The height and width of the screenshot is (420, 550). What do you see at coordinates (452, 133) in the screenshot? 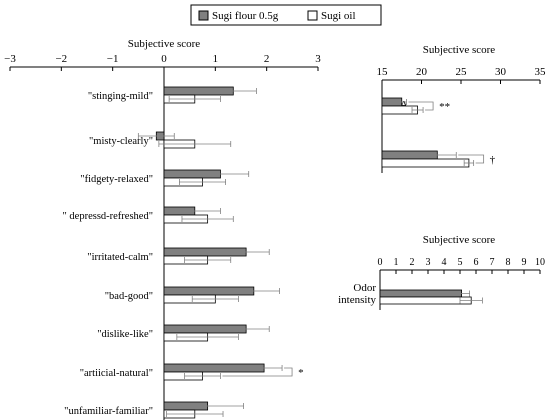
I see `chart2-significance: ** †` at bounding box center [452, 133].